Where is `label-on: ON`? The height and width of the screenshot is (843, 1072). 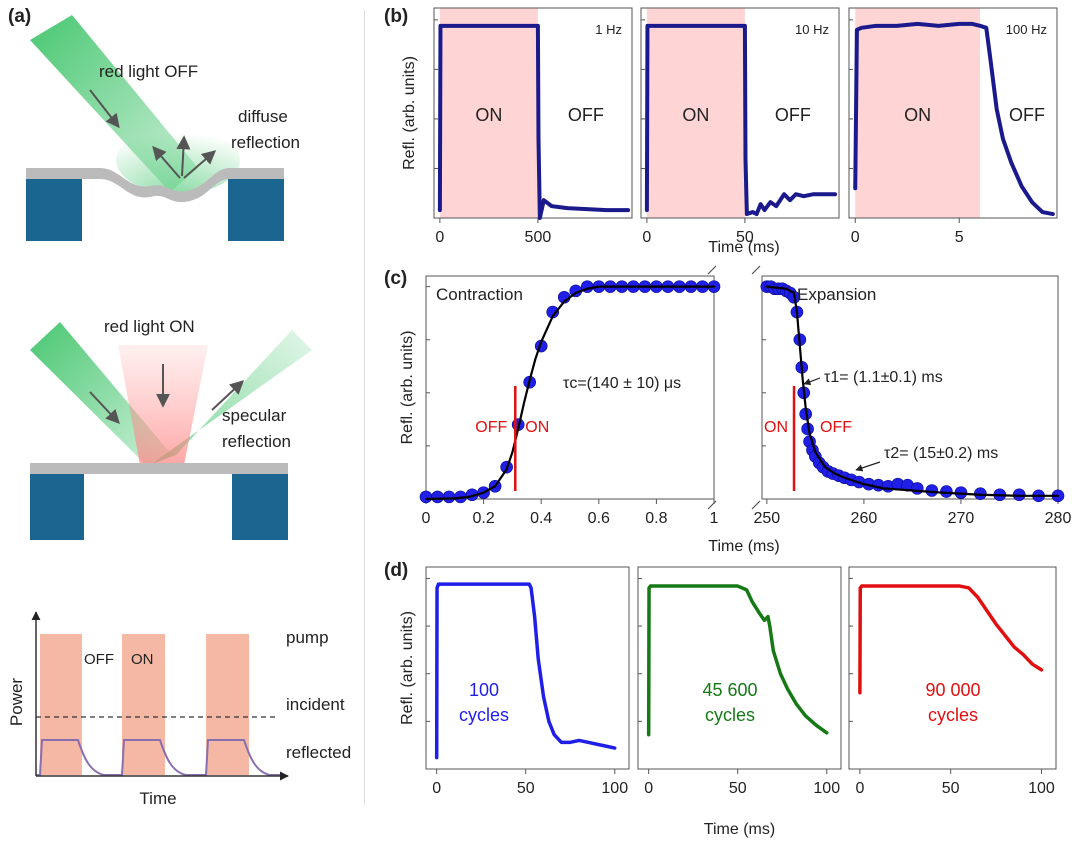 label-on: ON is located at coordinates (142, 659).